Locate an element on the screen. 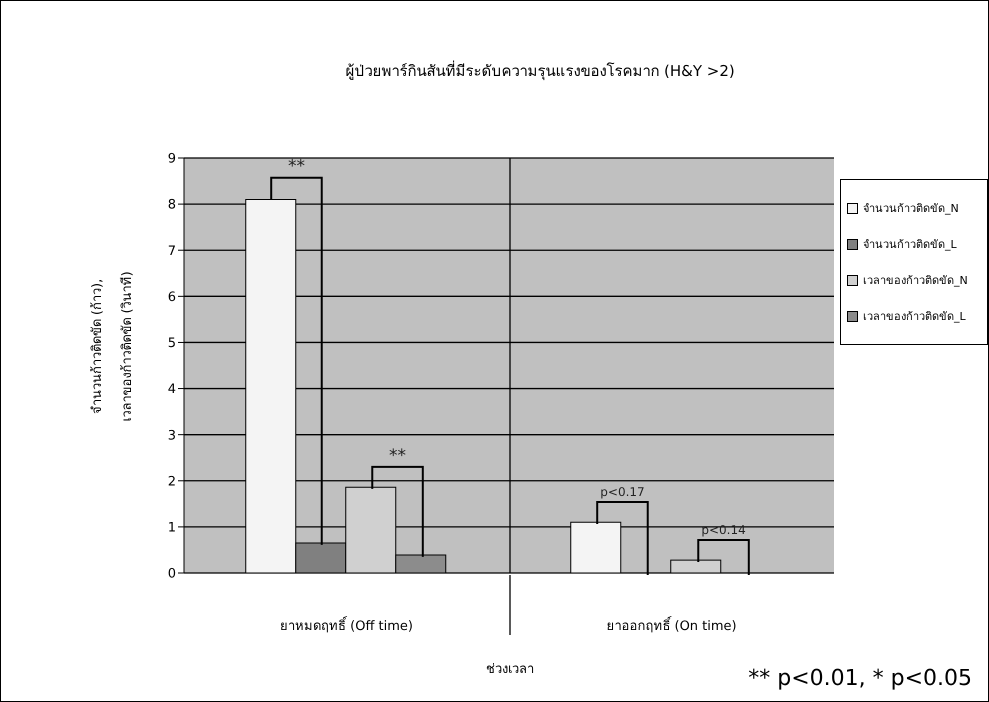 This screenshot has width=989, height=702. x-tick-label: ยาออกฤทธิ์ (On time) is located at coordinates (671, 625).